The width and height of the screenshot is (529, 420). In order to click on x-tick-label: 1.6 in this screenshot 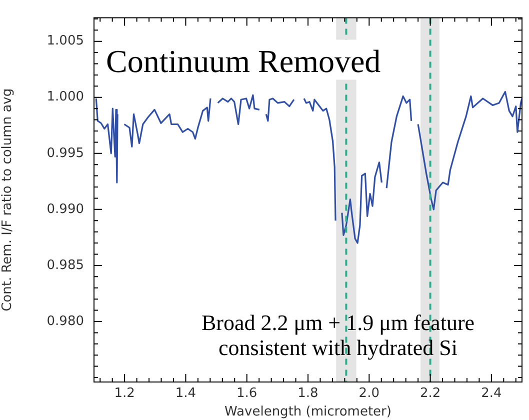, I will do `click(247, 394)`.